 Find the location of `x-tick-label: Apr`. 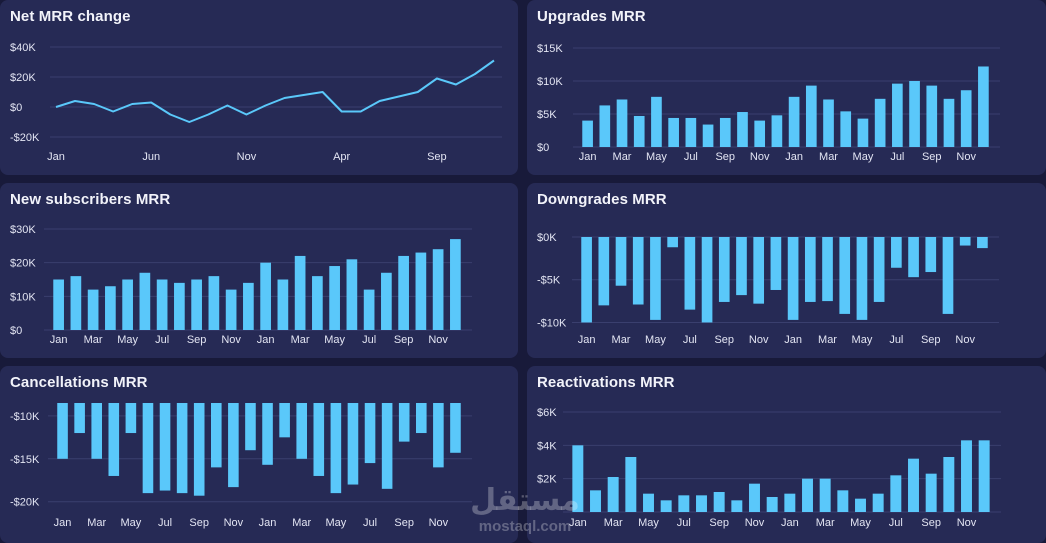

x-tick-label: Apr is located at coordinates (341, 157).